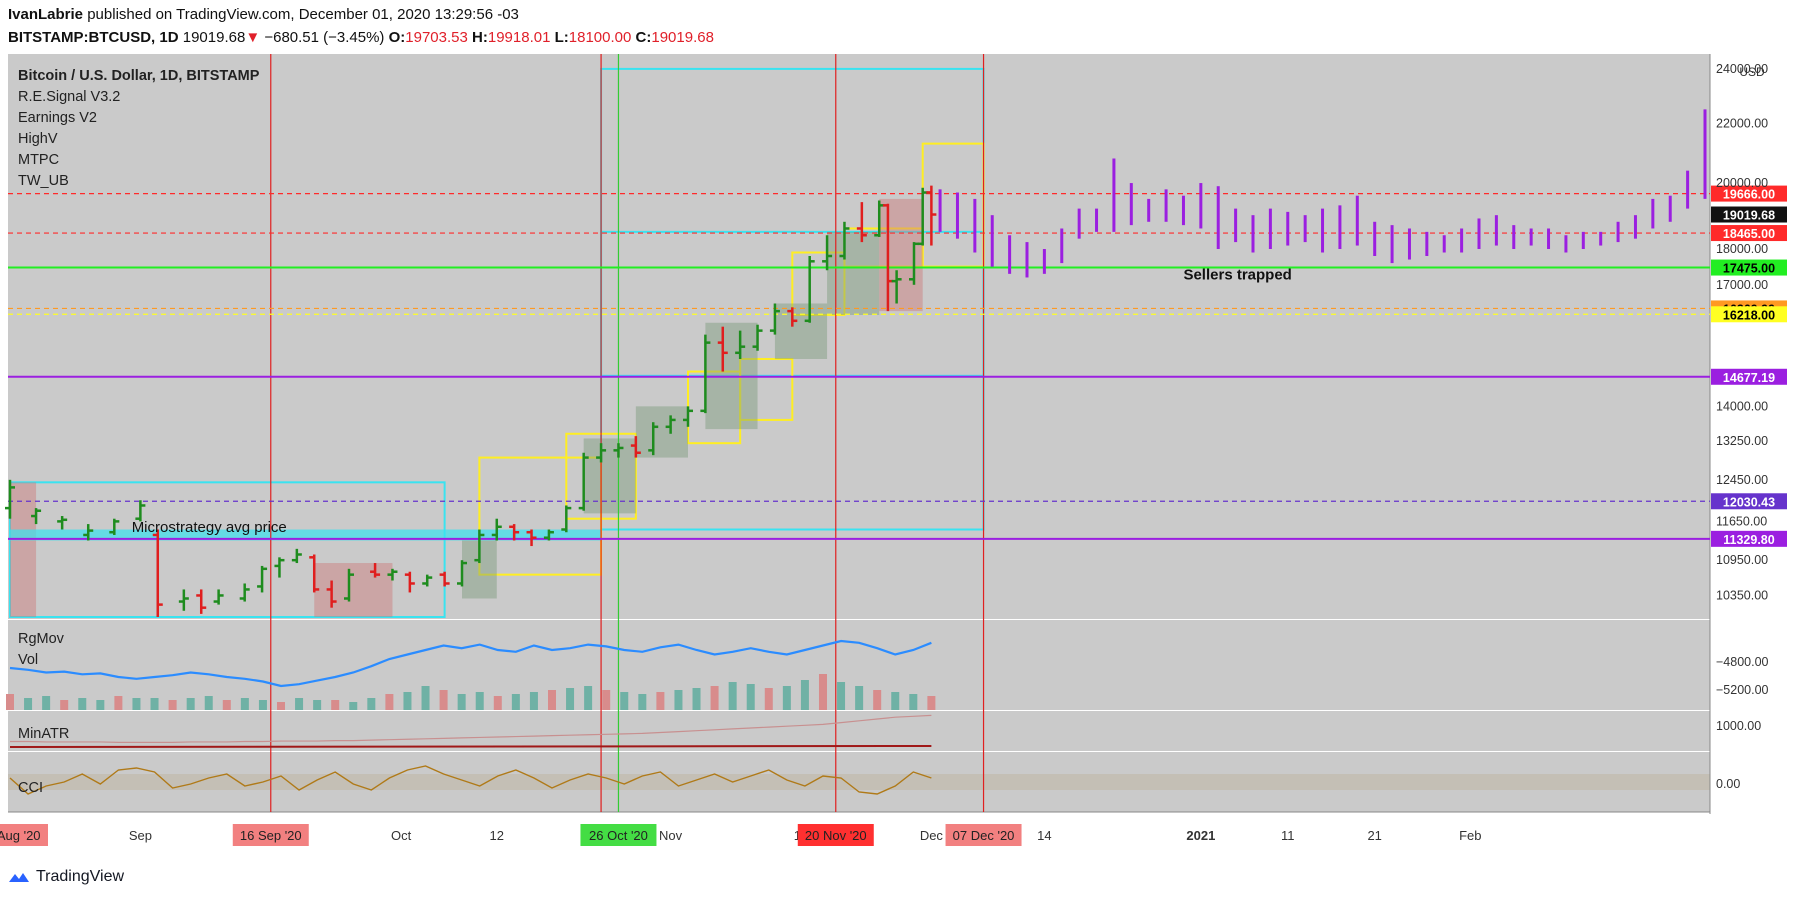 The width and height of the screenshot is (1805, 900). What do you see at coordinates (932, 835) in the screenshot?
I see `date-tick-6: Dec` at bounding box center [932, 835].